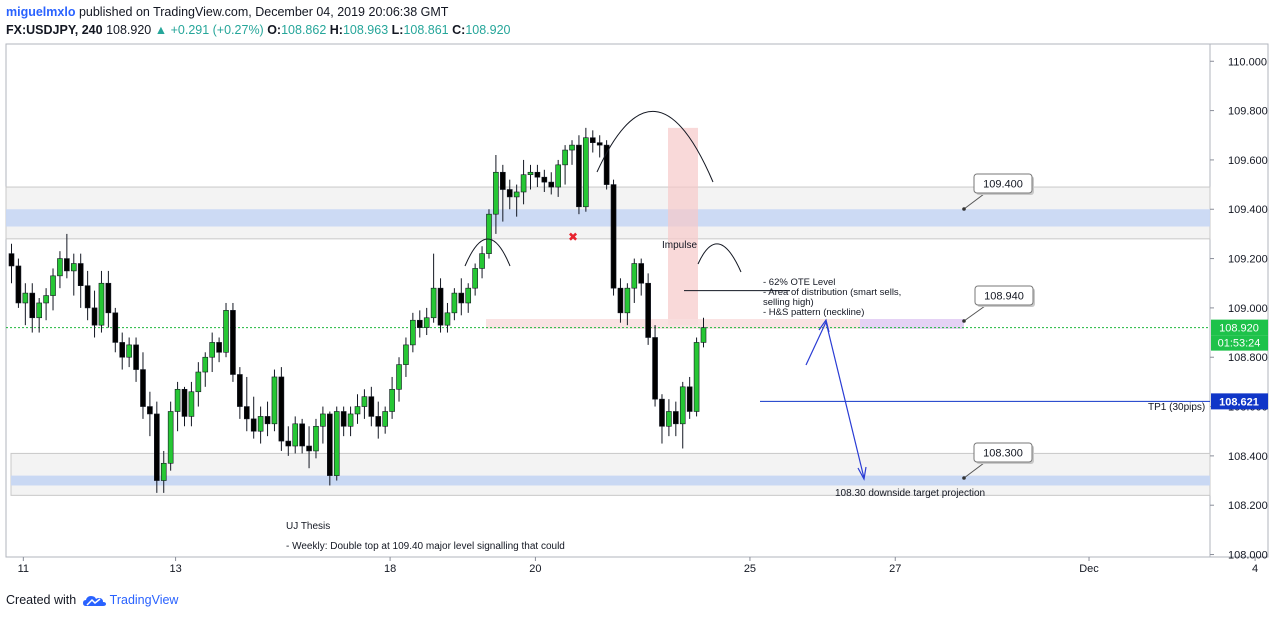  Describe the element at coordinates (41, 12) in the screenshot. I see `author-link: miguelmxlo` at that location.